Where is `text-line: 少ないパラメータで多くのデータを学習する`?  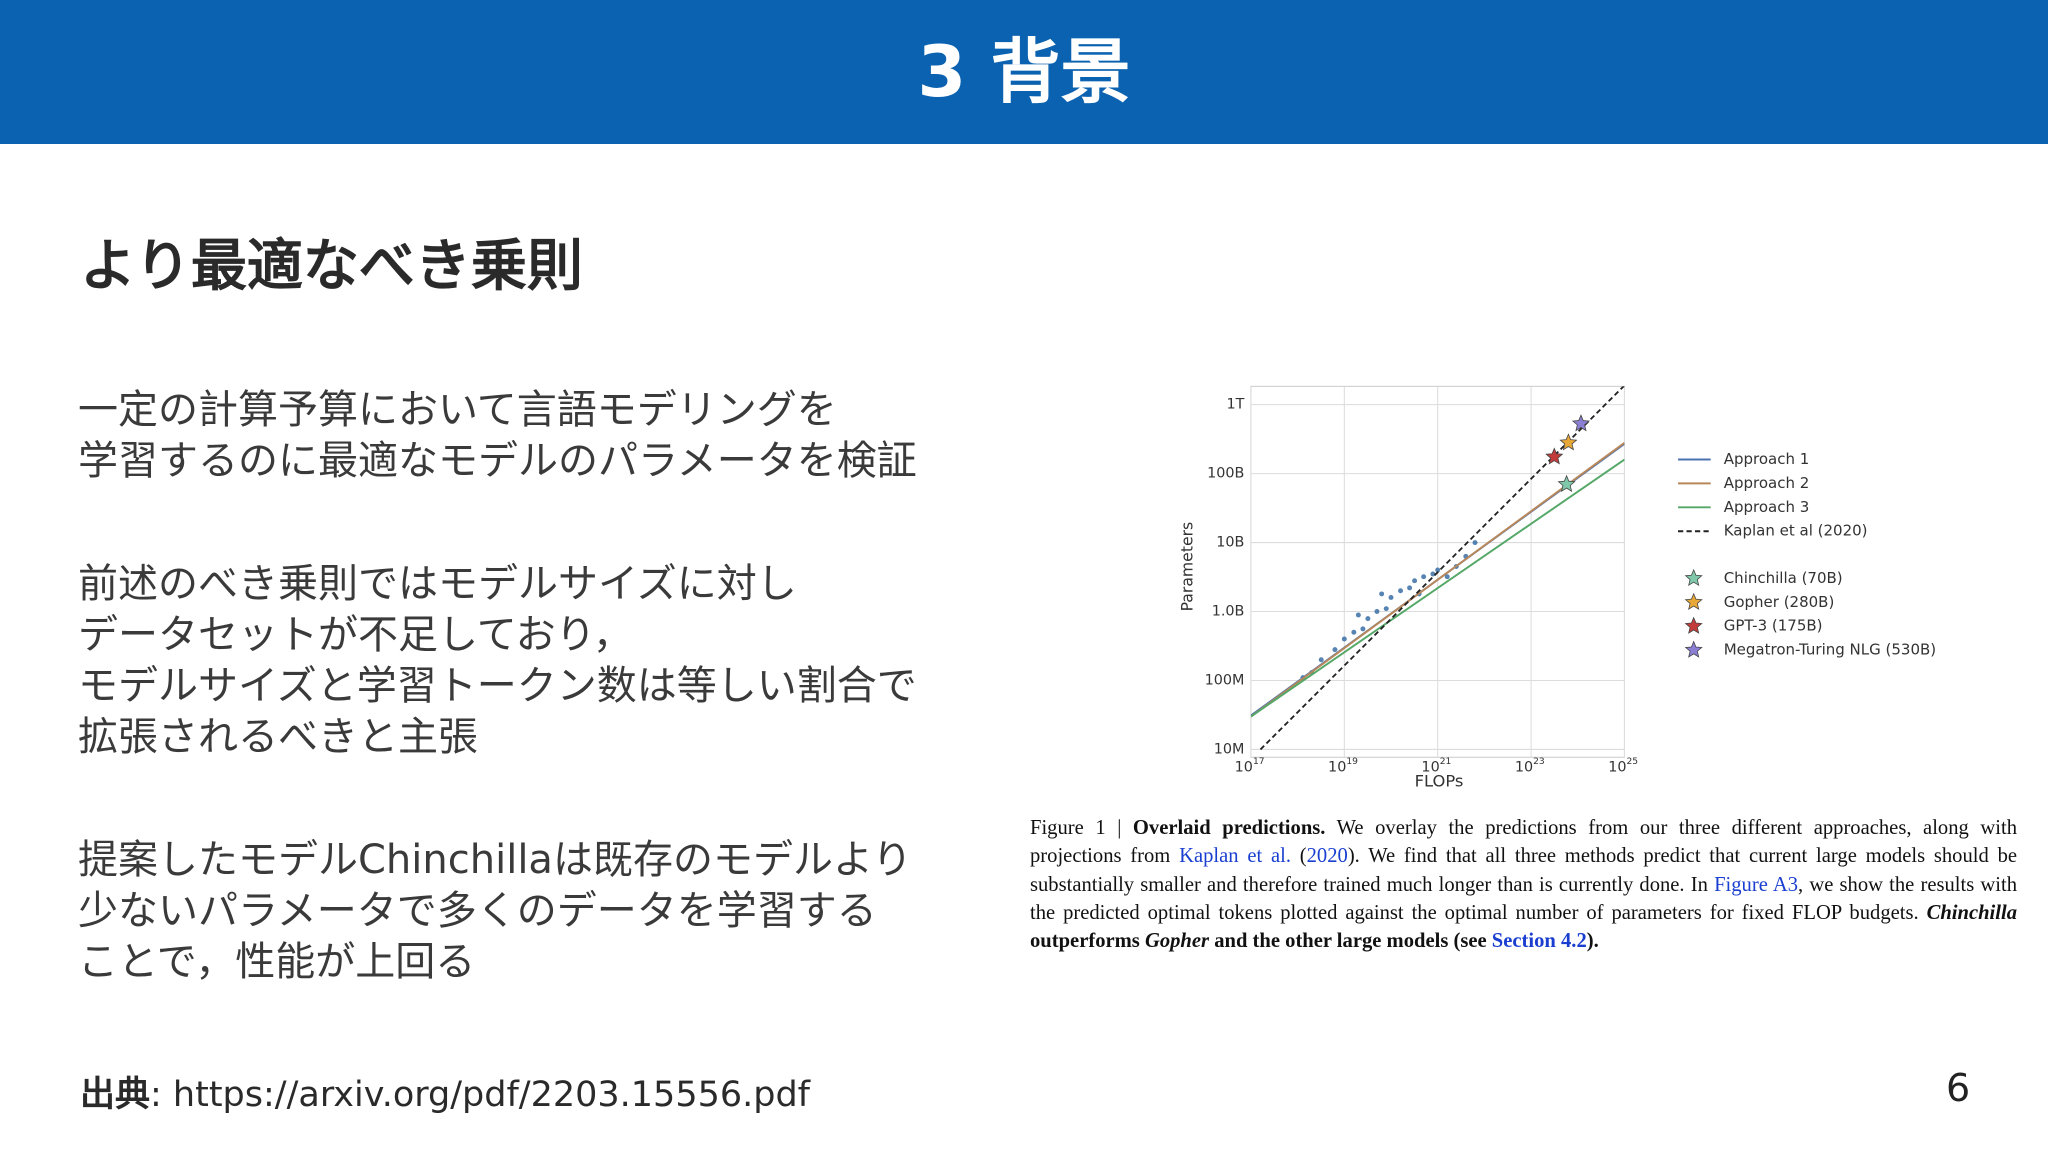 text-line: 少ないパラメータで多くのデータを学習する is located at coordinates (477, 911).